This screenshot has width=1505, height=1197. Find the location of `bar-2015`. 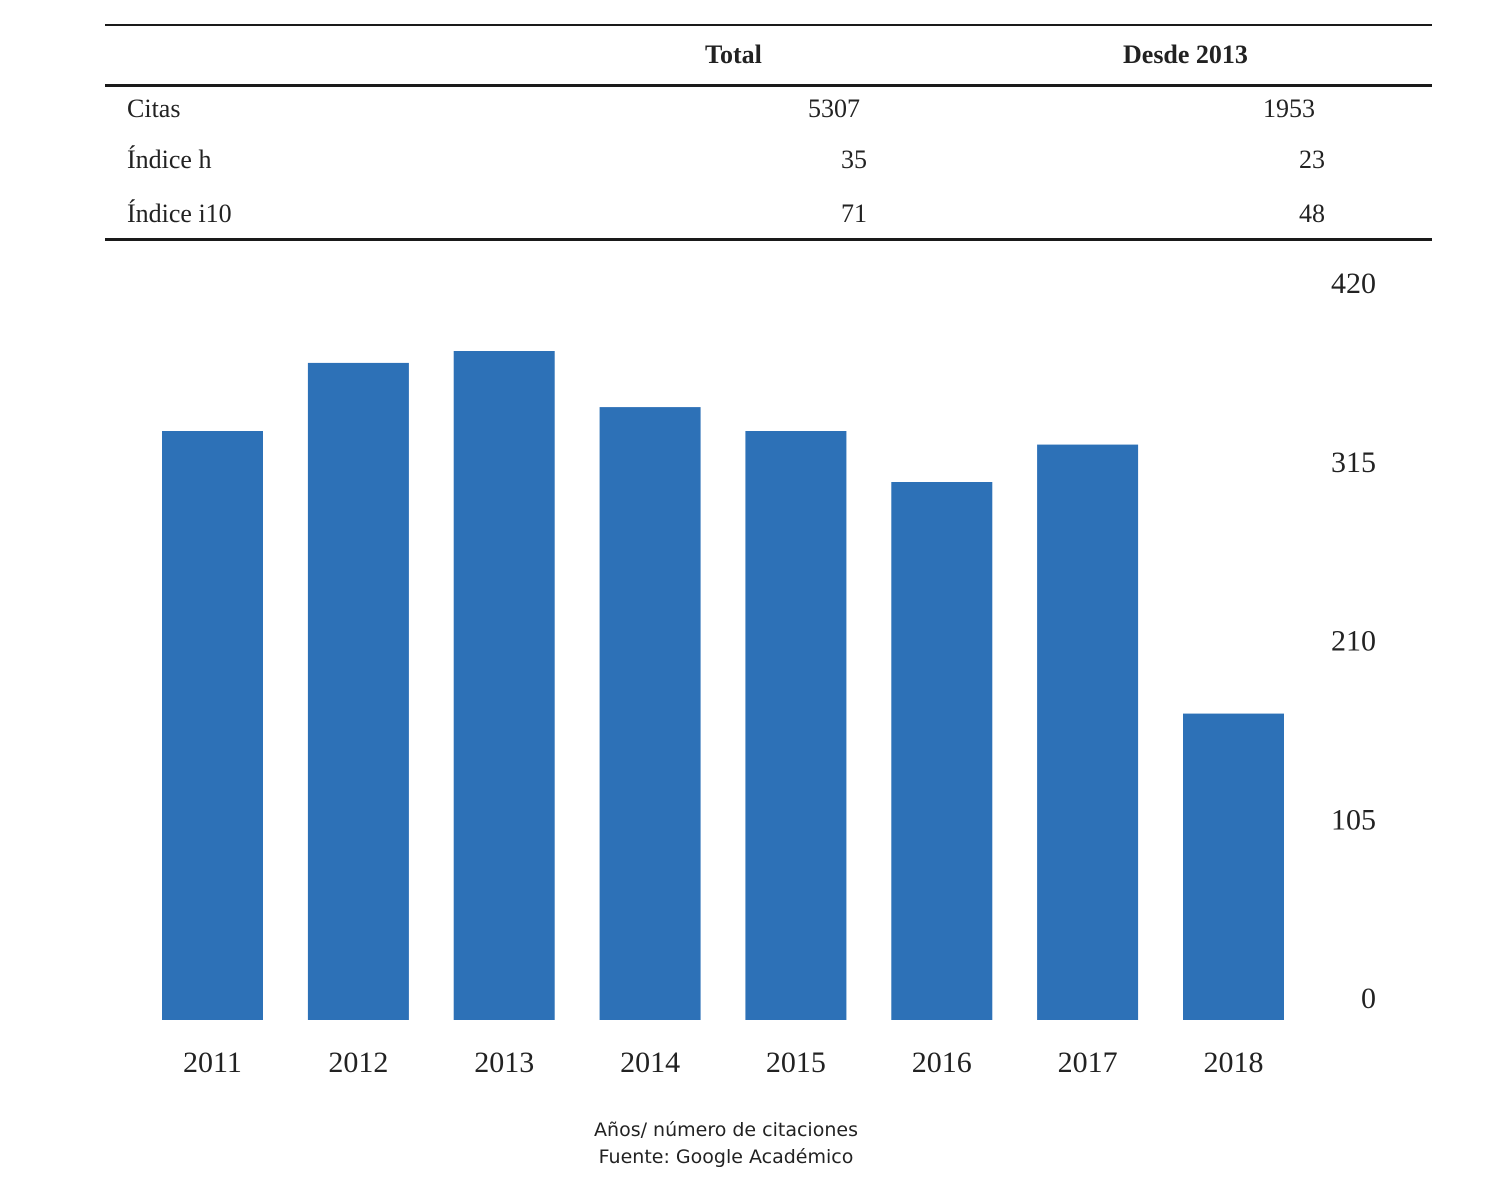

bar-2015 is located at coordinates (796, 725).